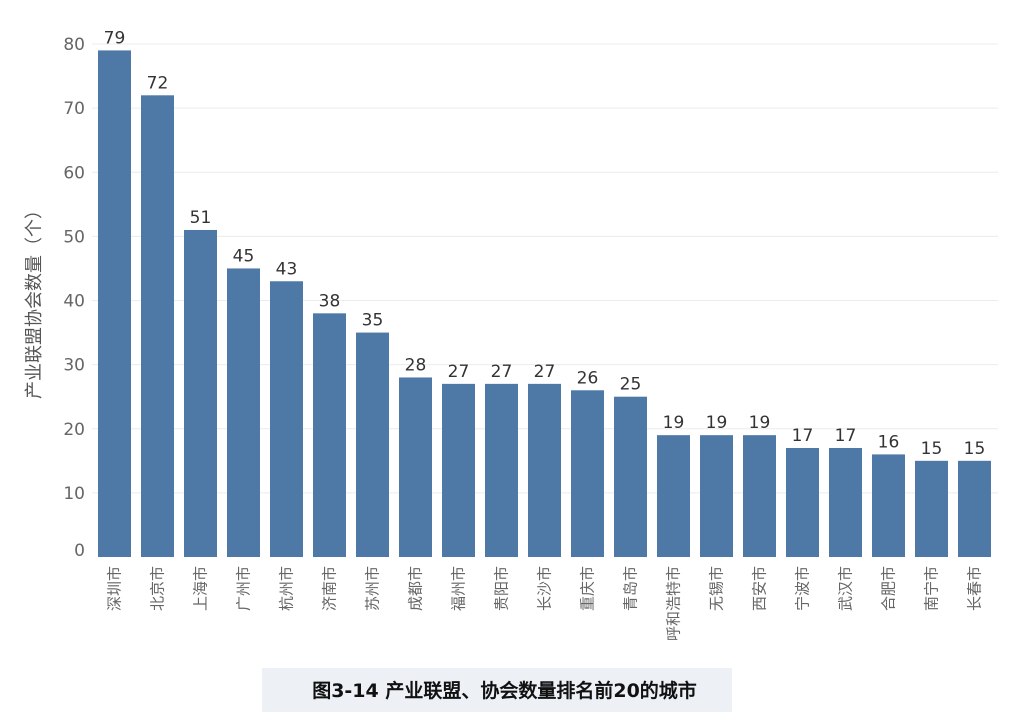 Image resolution: width=1009 pixels, height=712 pixels. I want to click on data-label: 26, so click(588, 378).